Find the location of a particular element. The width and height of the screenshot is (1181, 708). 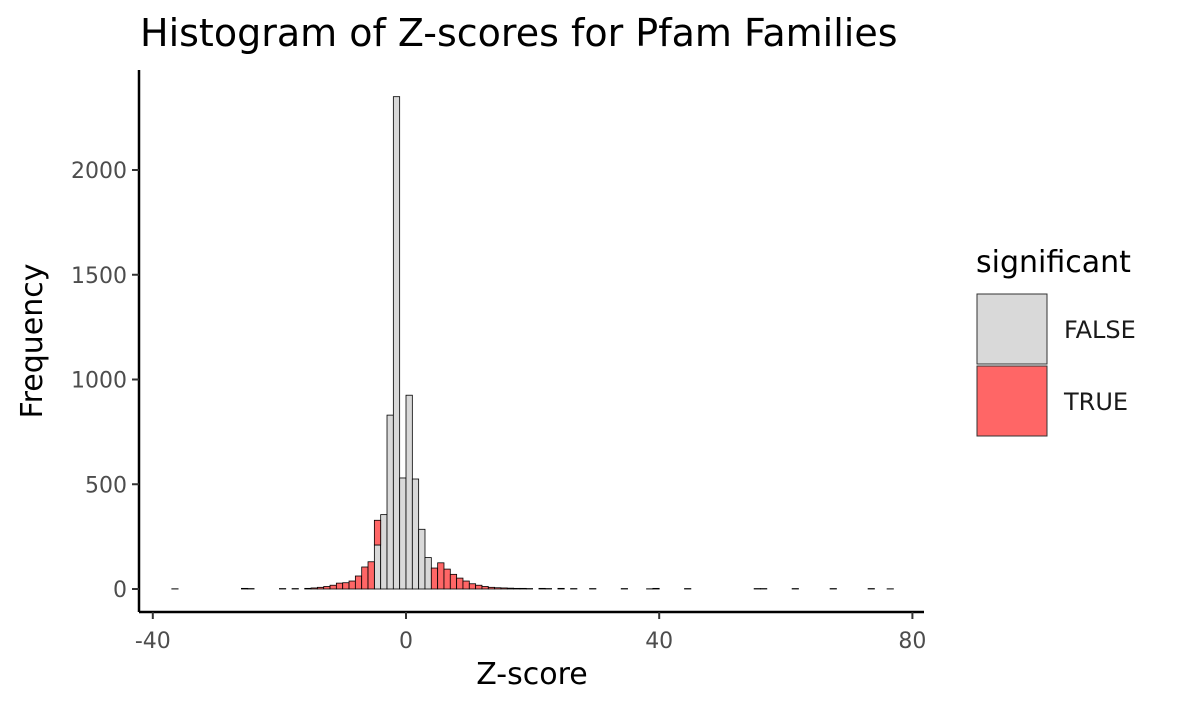

chart-title: Histogram of Z-scores for Pfam Families is located at coordinates (519, 33).